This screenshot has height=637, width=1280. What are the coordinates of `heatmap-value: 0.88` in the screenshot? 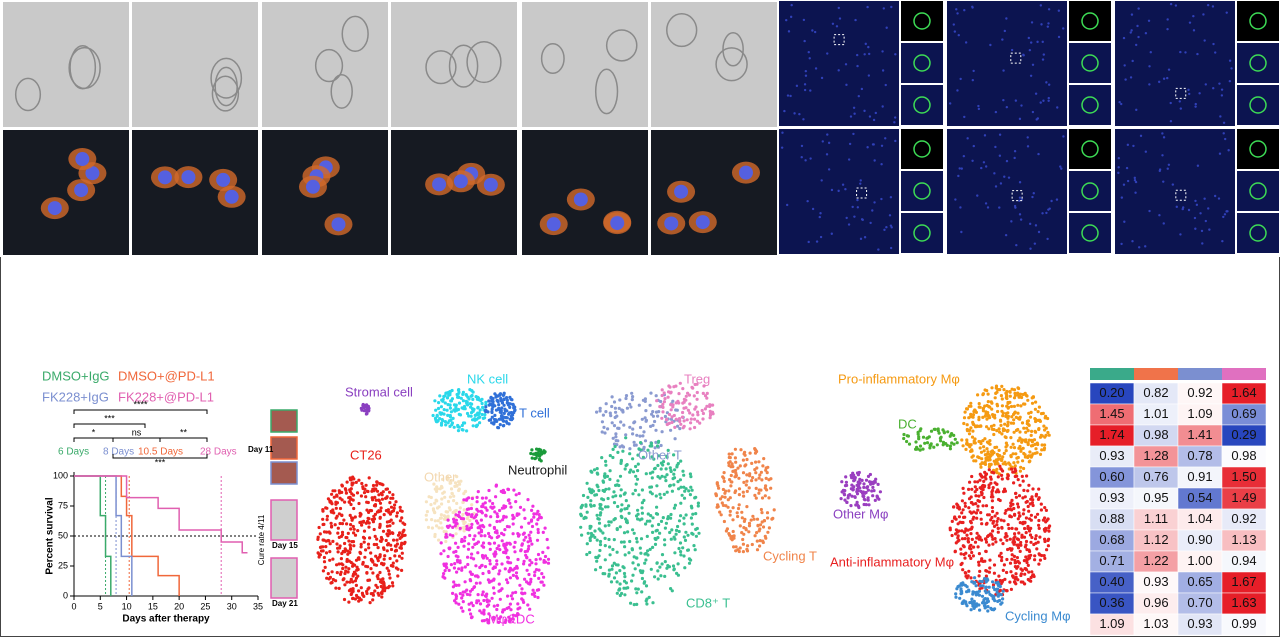 It's located at (1111, 518).